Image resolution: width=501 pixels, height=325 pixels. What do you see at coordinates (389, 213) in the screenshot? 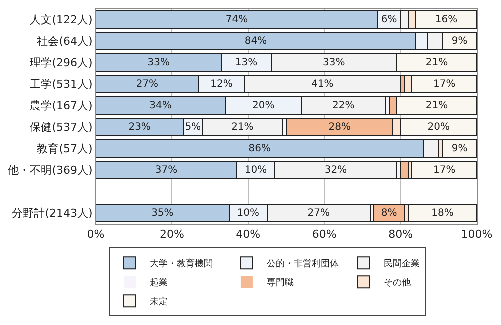
I see `data-label: 8%` at bounding box center [389, 213].